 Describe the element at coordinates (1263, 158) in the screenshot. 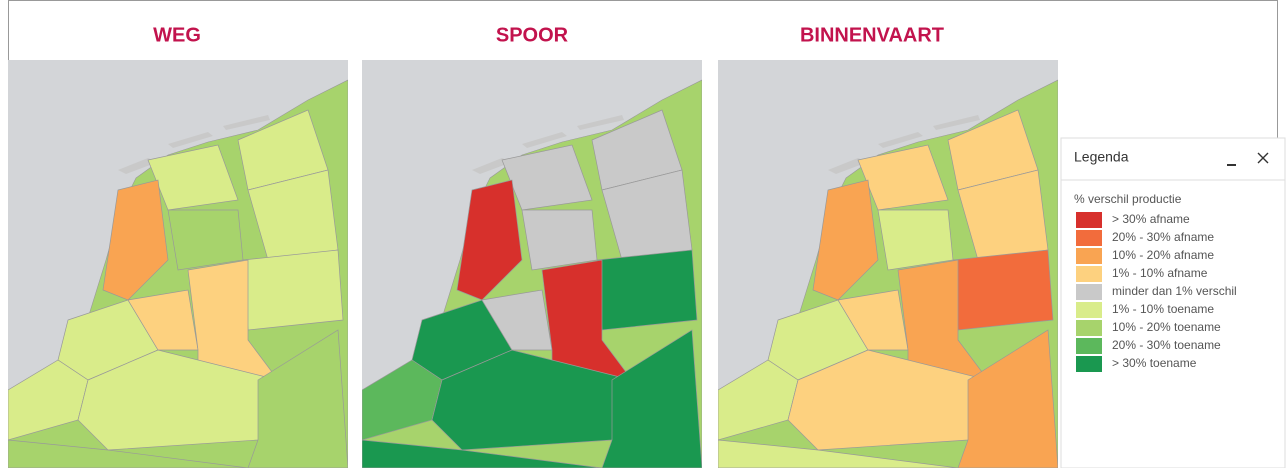

I see `close-button` at that location.